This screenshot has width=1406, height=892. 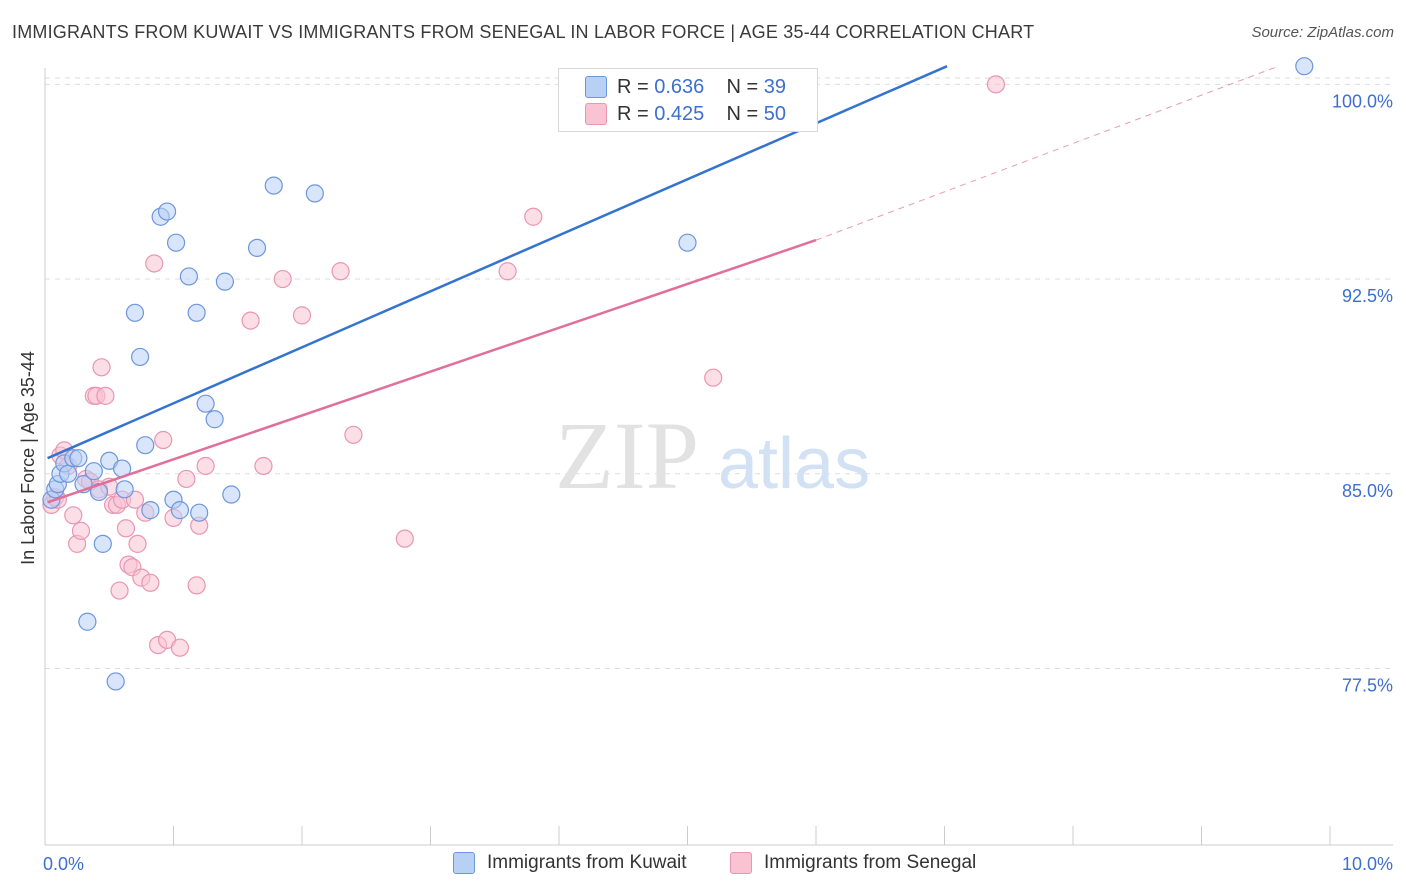 I want to click on kuwait-r-label: R =, so click(x=633, y=86).